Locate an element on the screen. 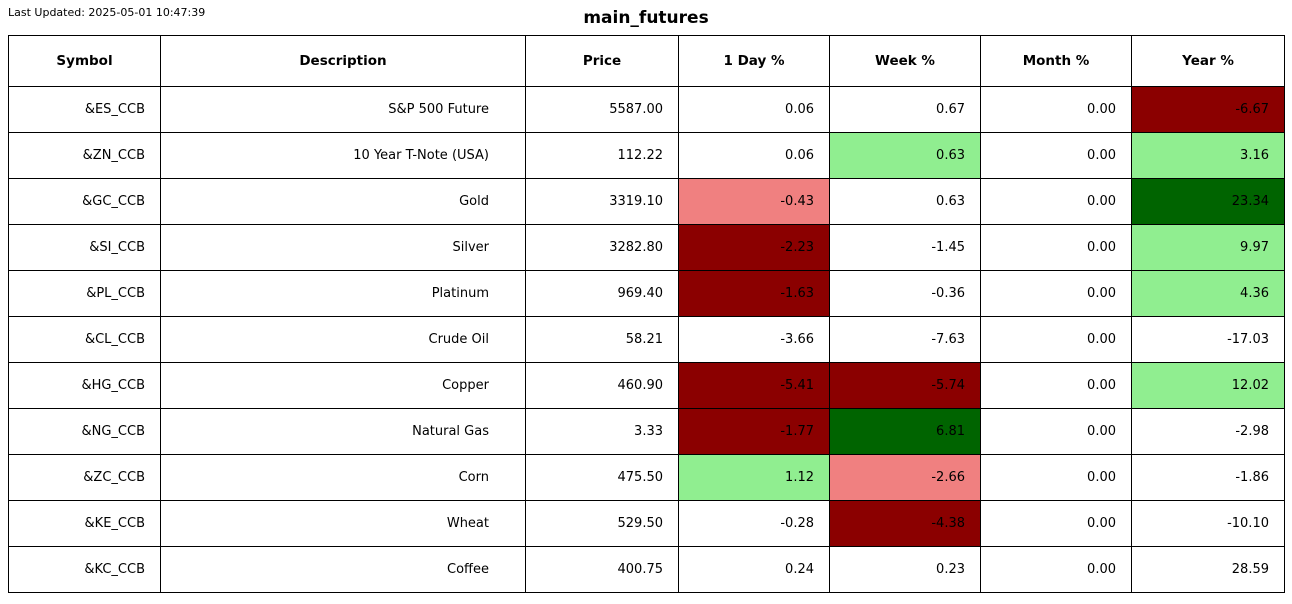 Image resolution: width=1292 pixels, height=604 pixels. table-row: &PL_CCB Platinum 969.40 -1.63 -0.36 0.00 4.36 is located at coordinates (646, 293).